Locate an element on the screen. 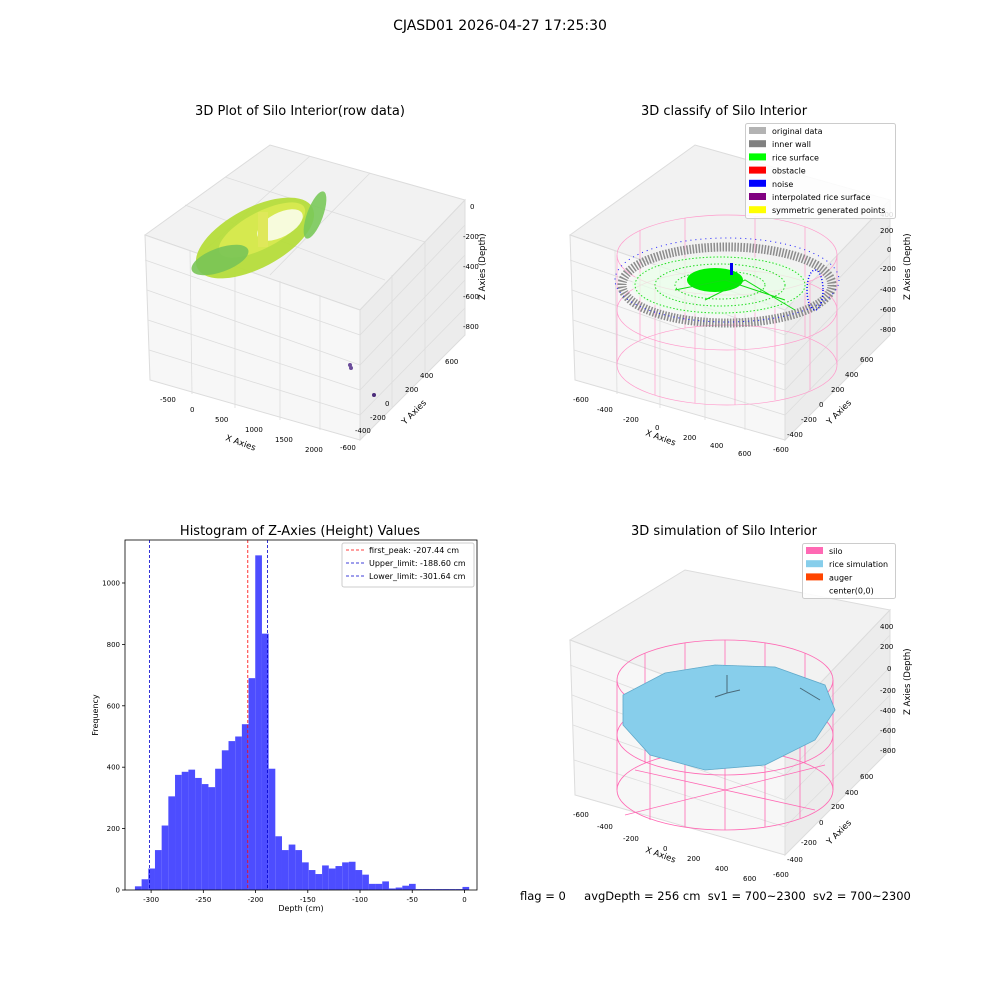 The height and width of the screenshot is (1000, 1000). plot1-xtick: -500 is located at coordinates (168, 400).